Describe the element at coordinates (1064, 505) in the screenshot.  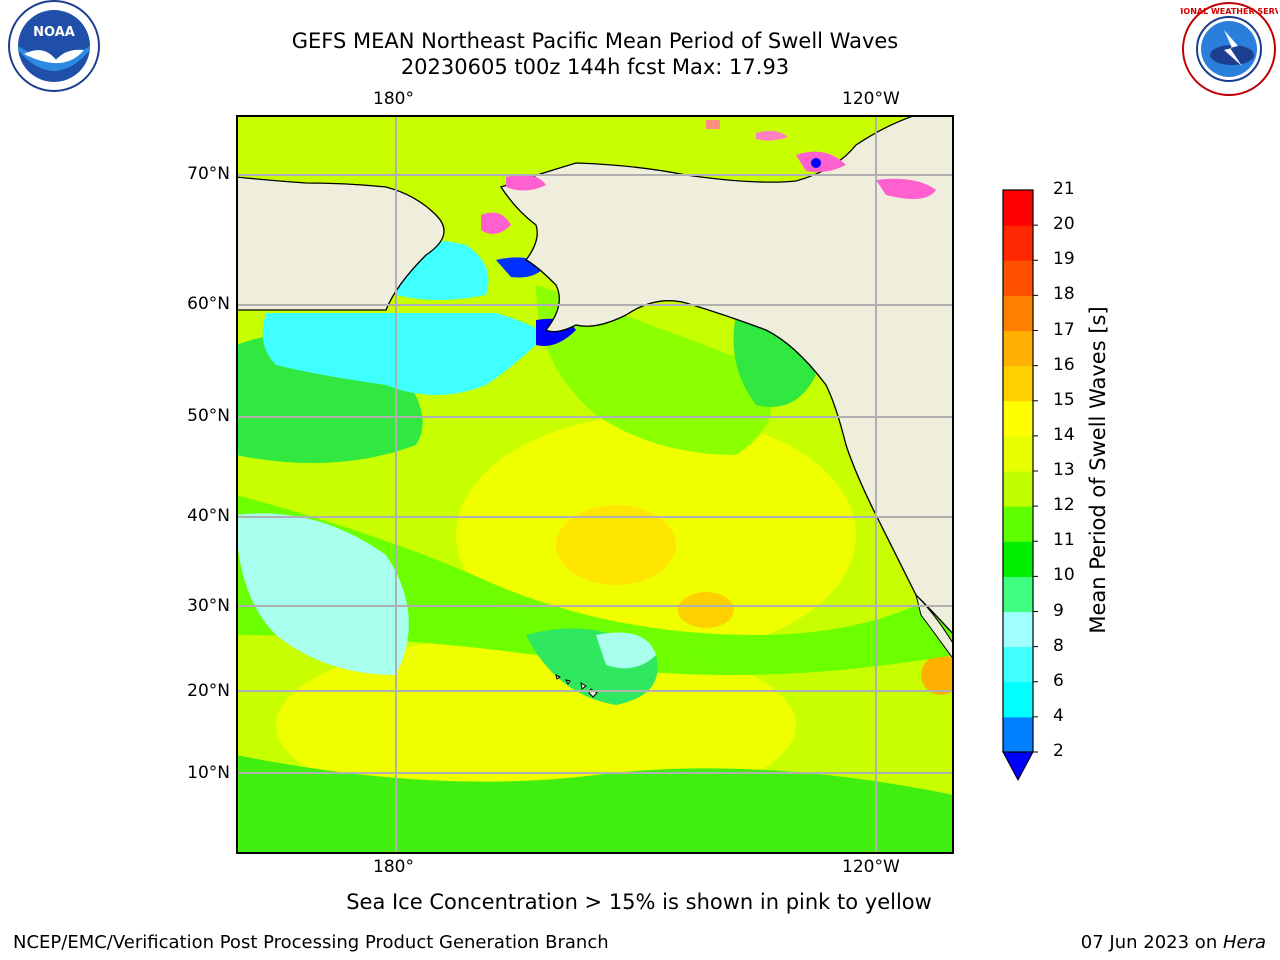
I see `colorbar-tick-label: 12` at that location.